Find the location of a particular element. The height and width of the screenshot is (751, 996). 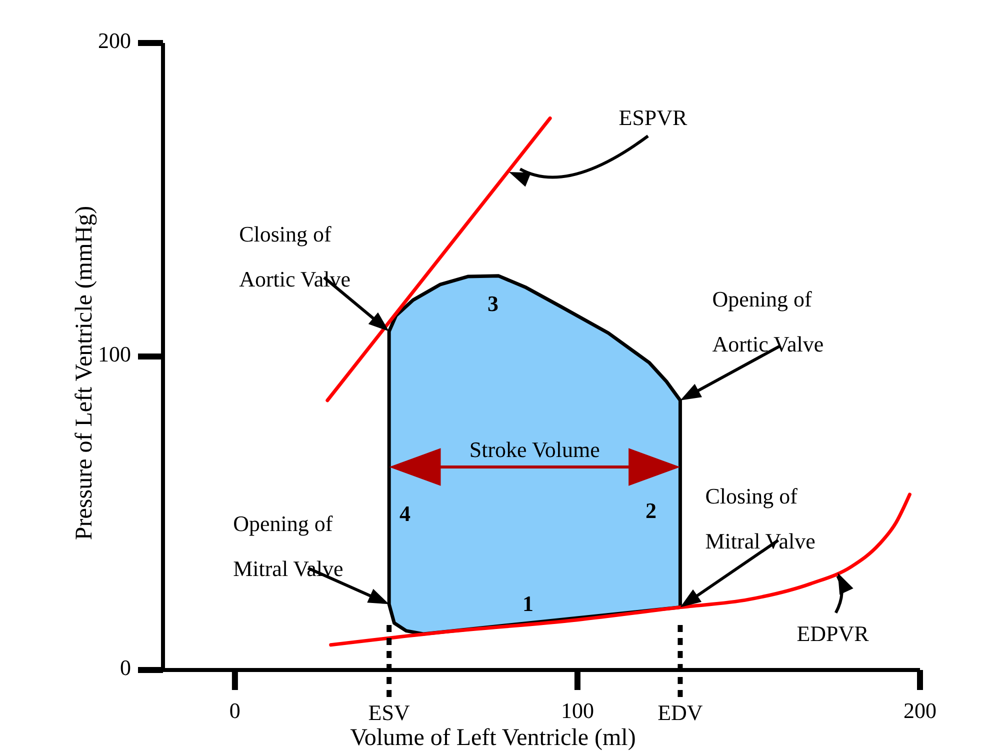

annotation: EDPVR is located at coordinates (833, 633).